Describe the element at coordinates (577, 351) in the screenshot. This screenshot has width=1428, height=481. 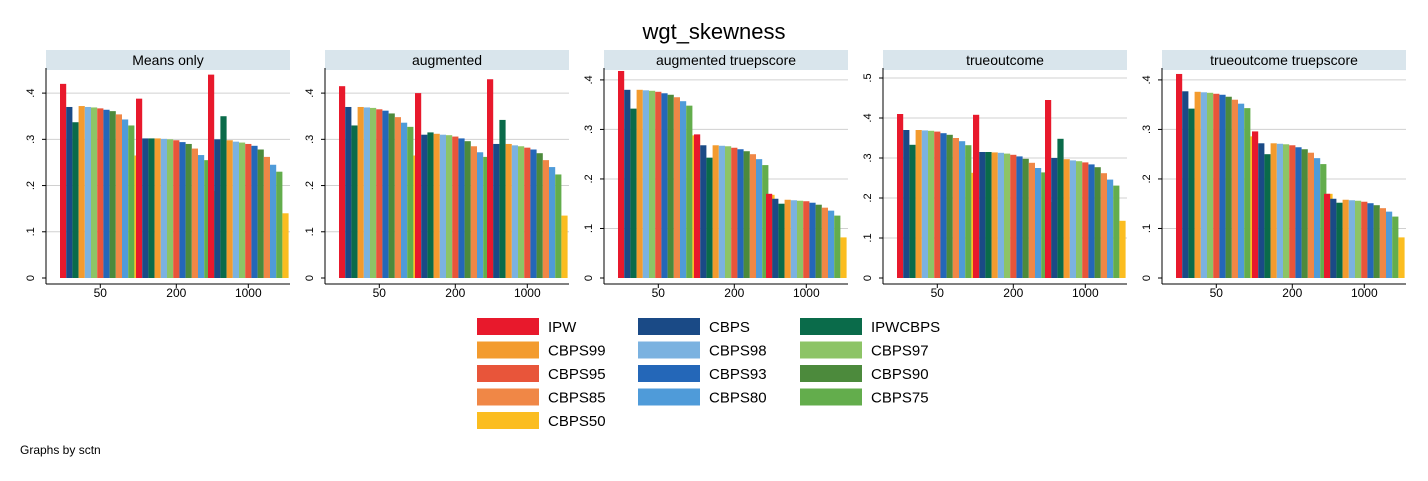
I see `legend-label: CBPS99` at that location.